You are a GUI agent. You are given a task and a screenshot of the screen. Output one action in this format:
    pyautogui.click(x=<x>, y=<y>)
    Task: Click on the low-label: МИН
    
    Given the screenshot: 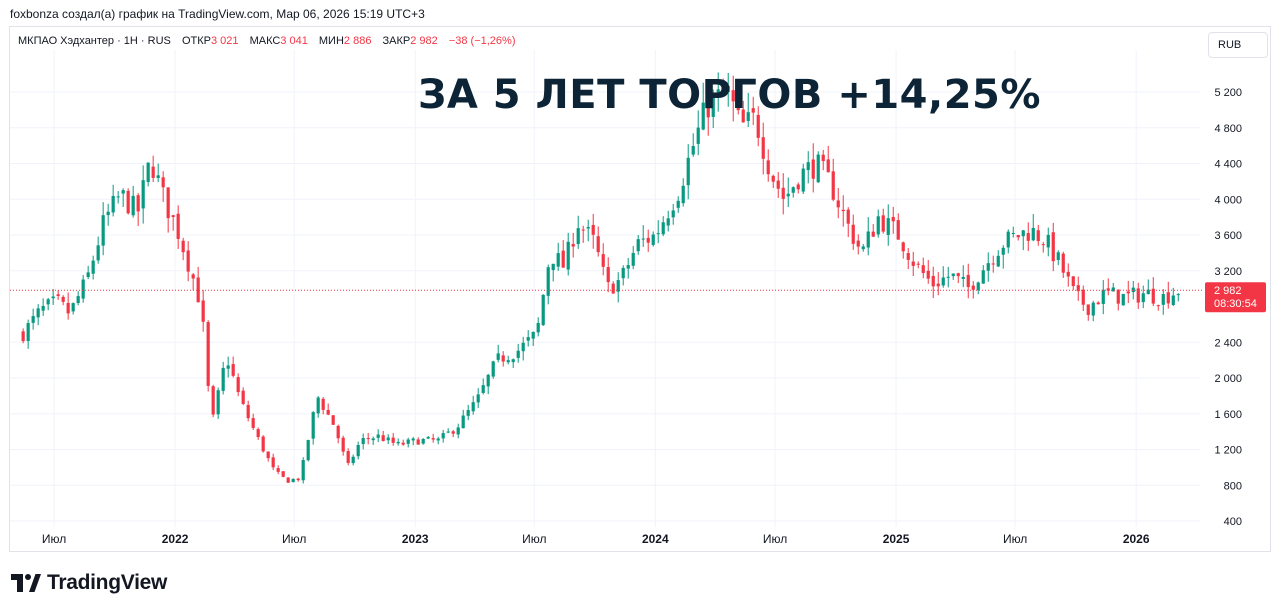 What is the action you would take?
    pyautogui.click(x=331, y=41)
    